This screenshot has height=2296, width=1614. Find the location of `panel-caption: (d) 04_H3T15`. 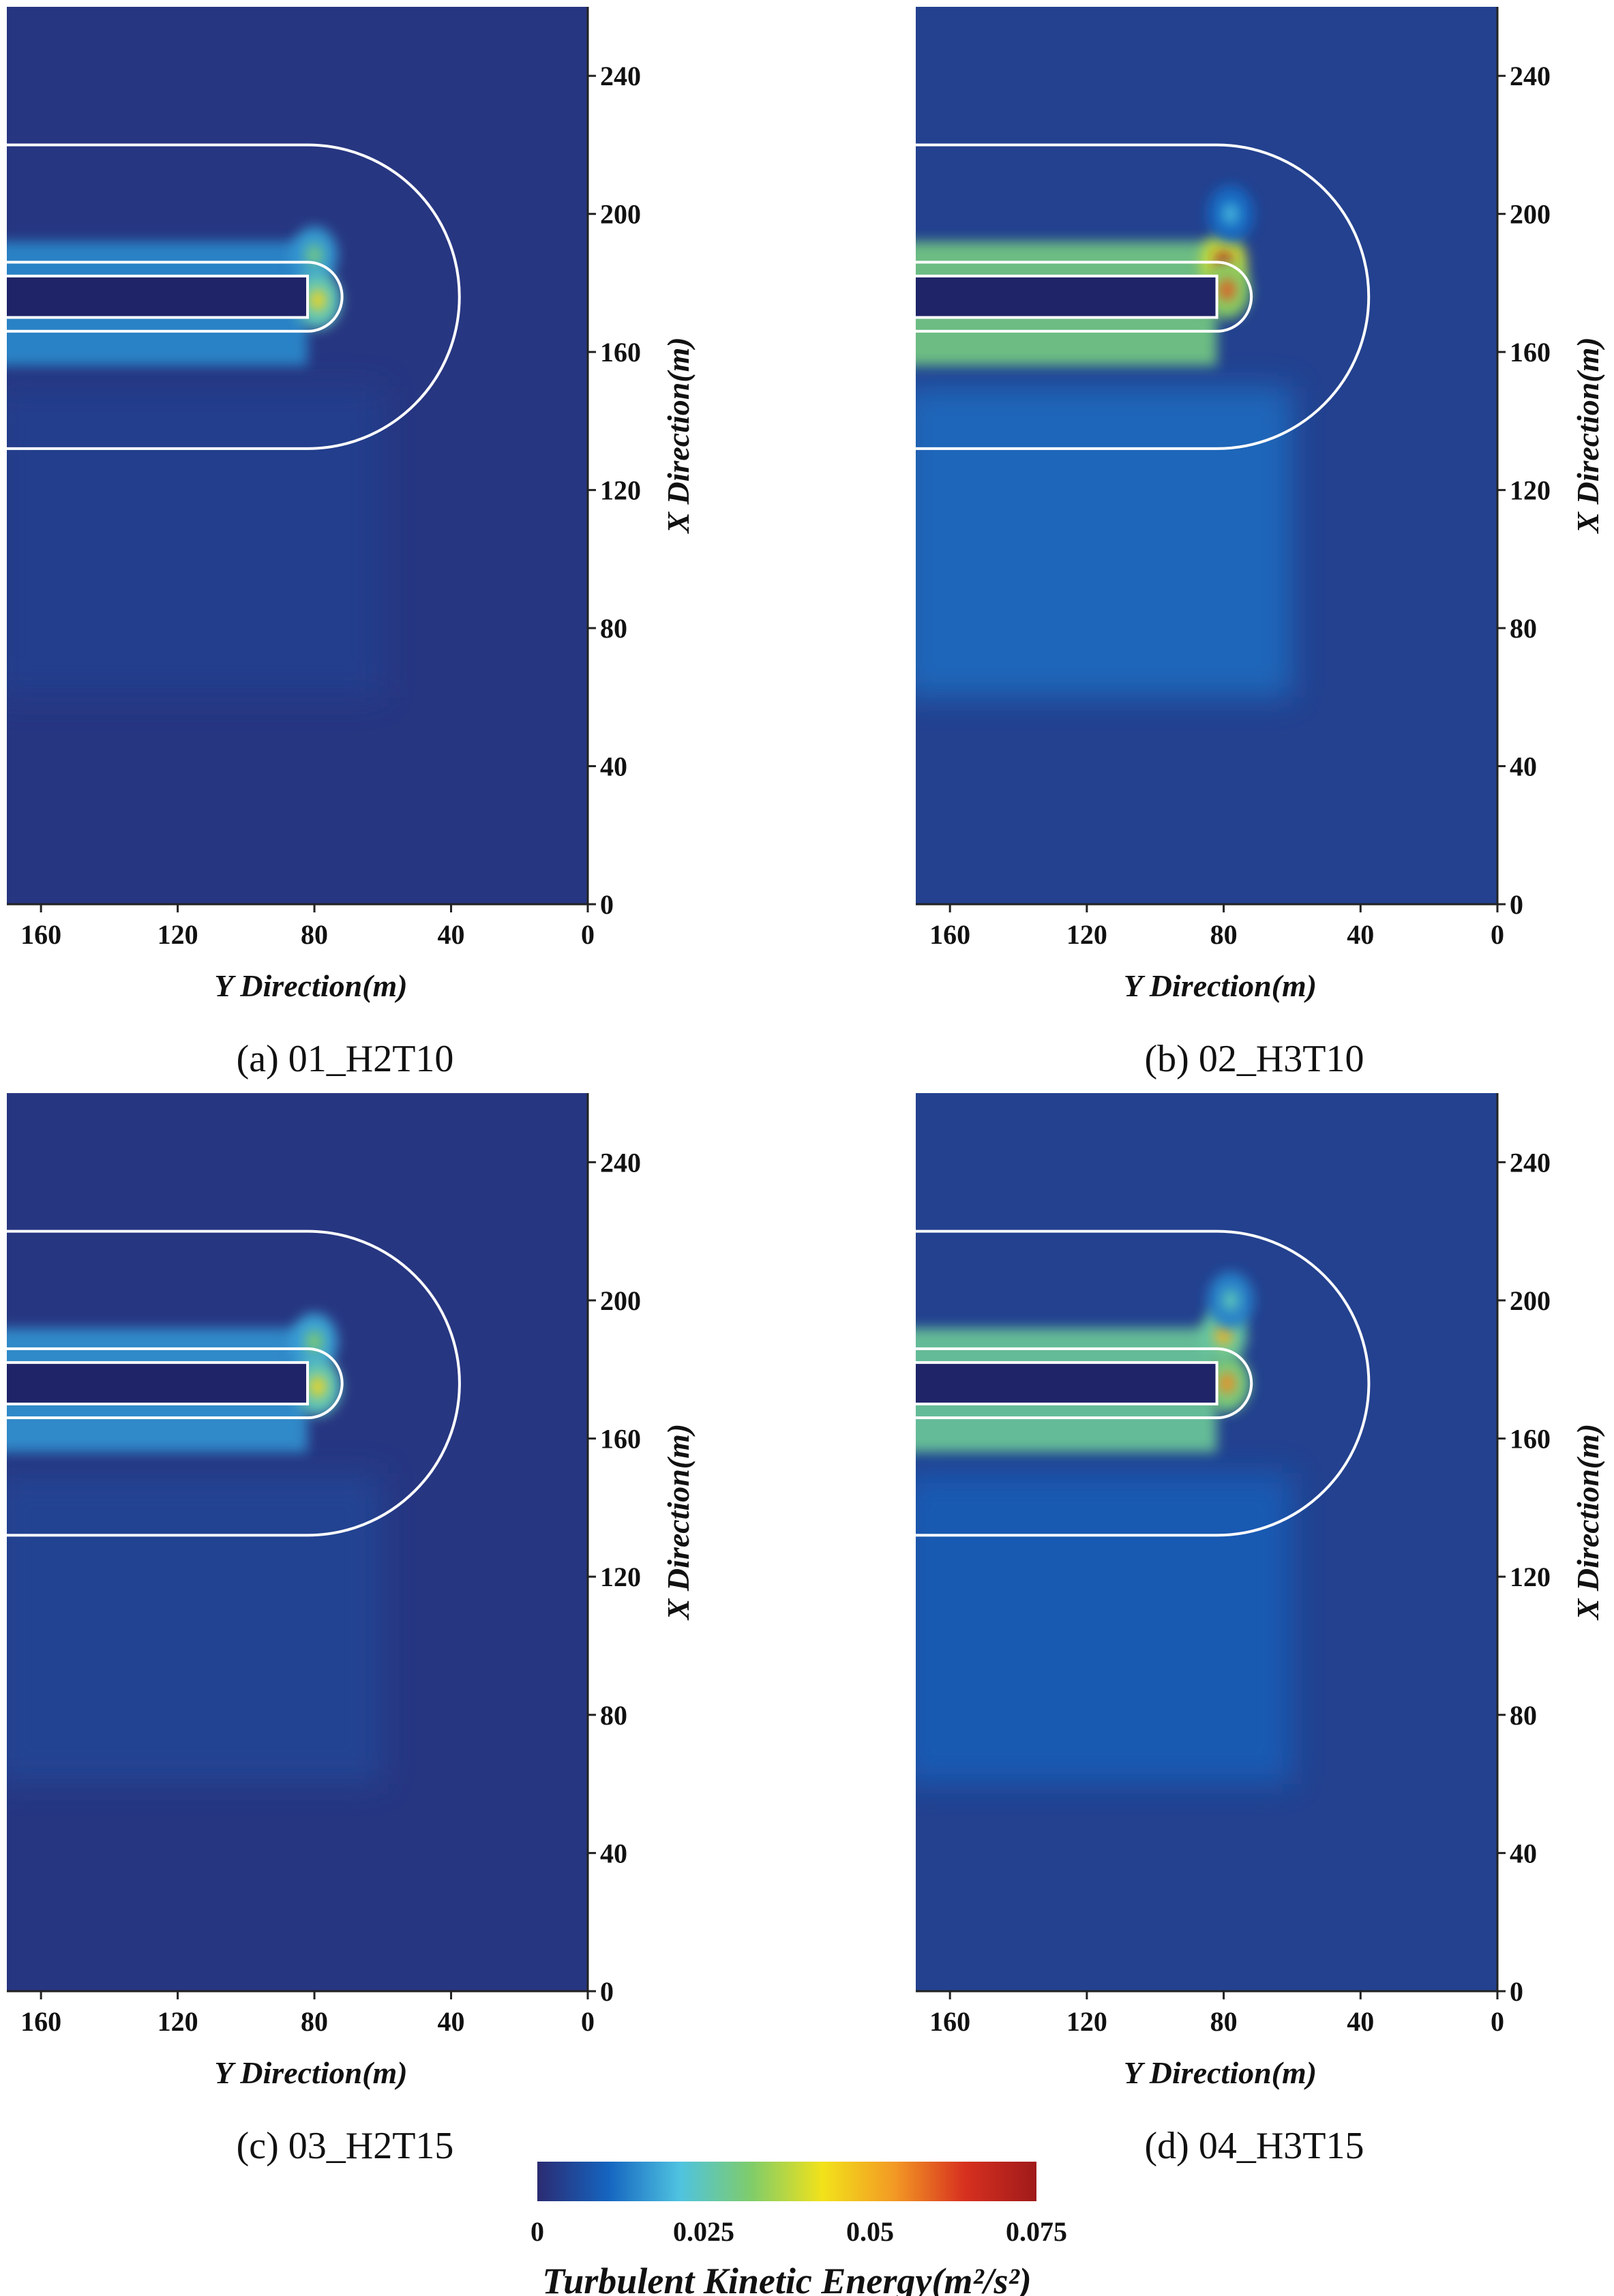

panel-caption: (d) 04_H3T15 is located at coordinates (1254, 2146).